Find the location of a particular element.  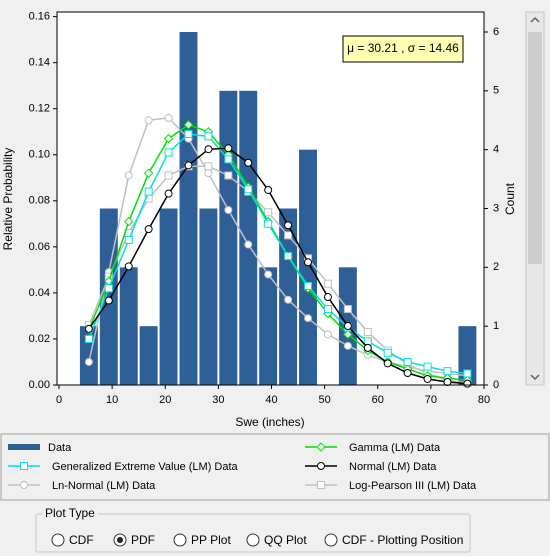

y-tick-label: 0.12 is located at coordinates (39, 109).